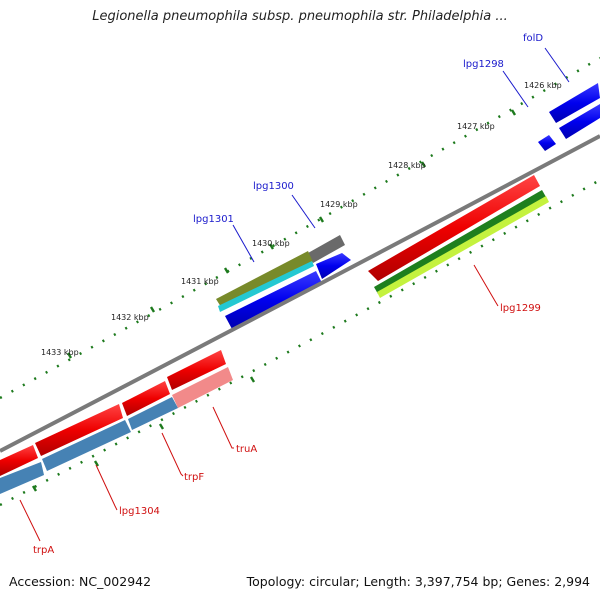 This screenshot has height=600, width=600. Describe the element at coordinates (80, 581) in the screenshot. I see `accession-text: Accession: NC_002942` at that location.